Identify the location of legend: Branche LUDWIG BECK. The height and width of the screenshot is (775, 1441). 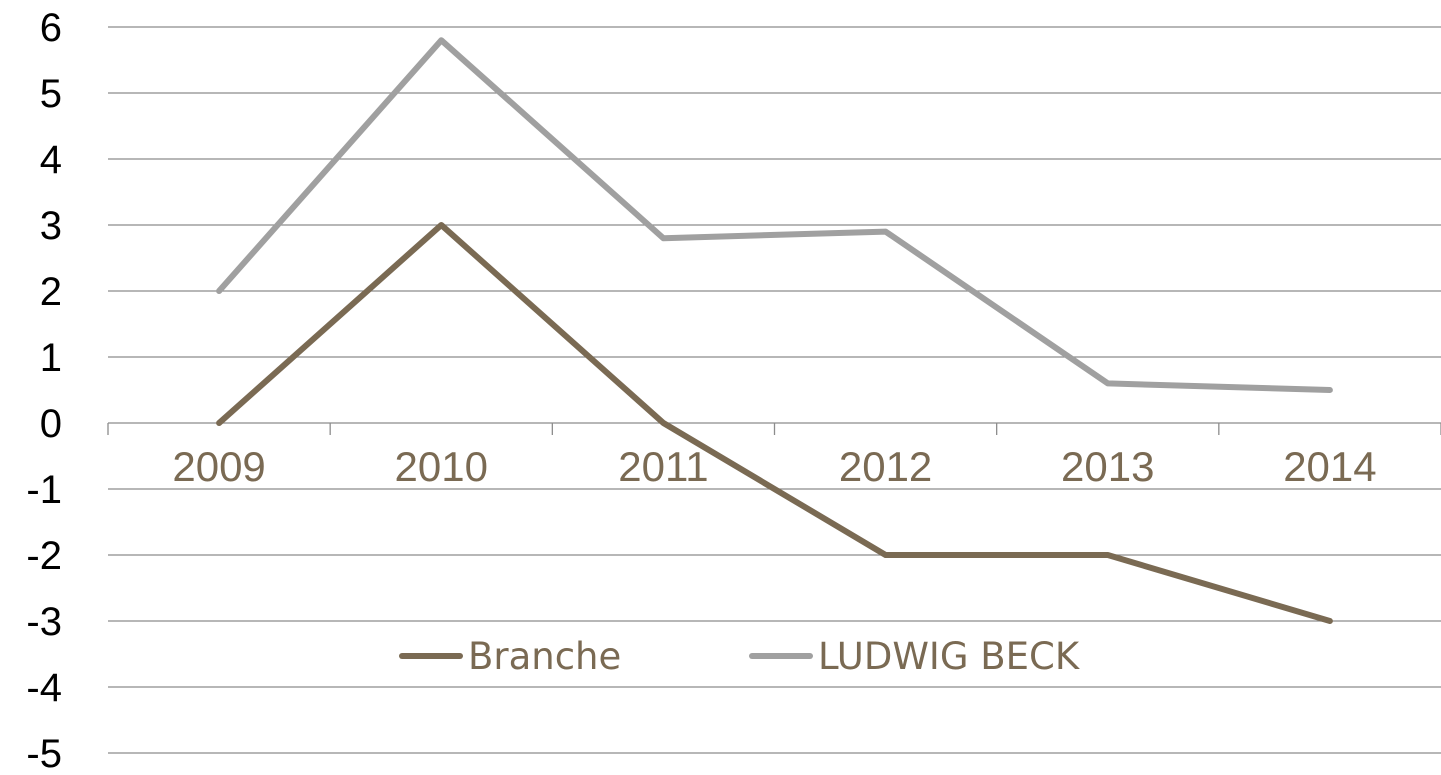
(740, 656).